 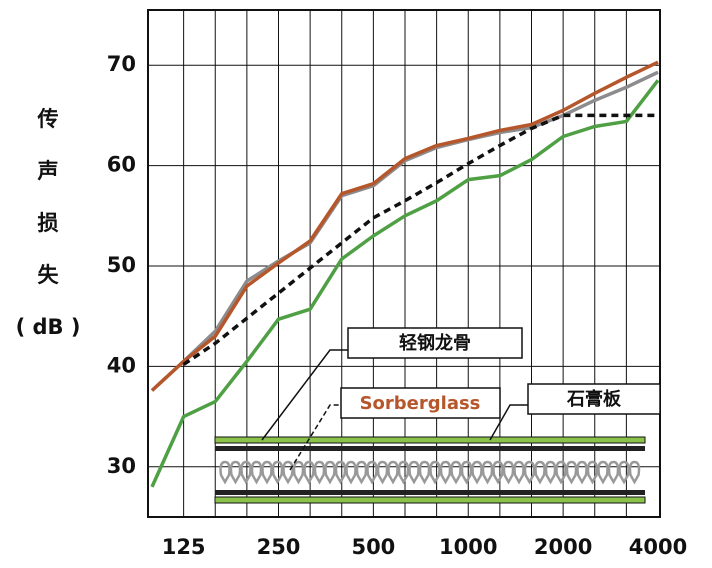 What do you see at coordinates (563, 547) in the screenshot?
I see `x-tick-label: 2000` at bounding box center [563, 547].